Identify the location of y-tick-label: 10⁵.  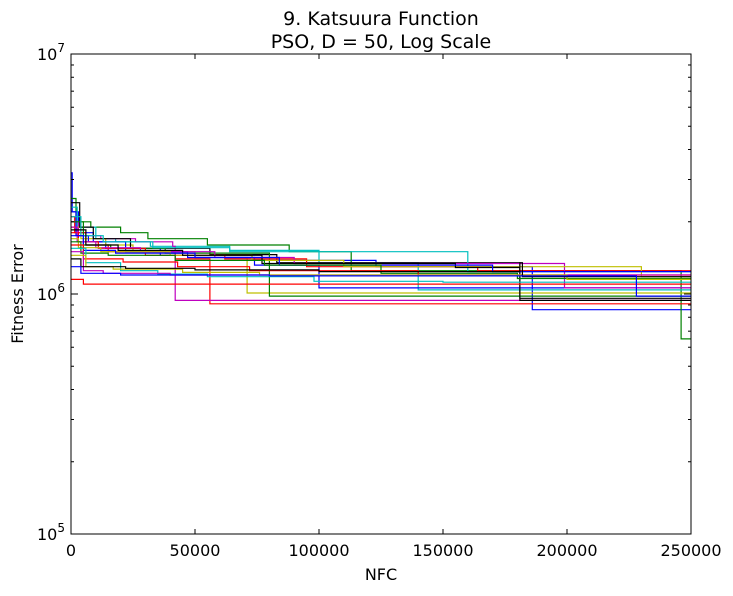
(51, 532).